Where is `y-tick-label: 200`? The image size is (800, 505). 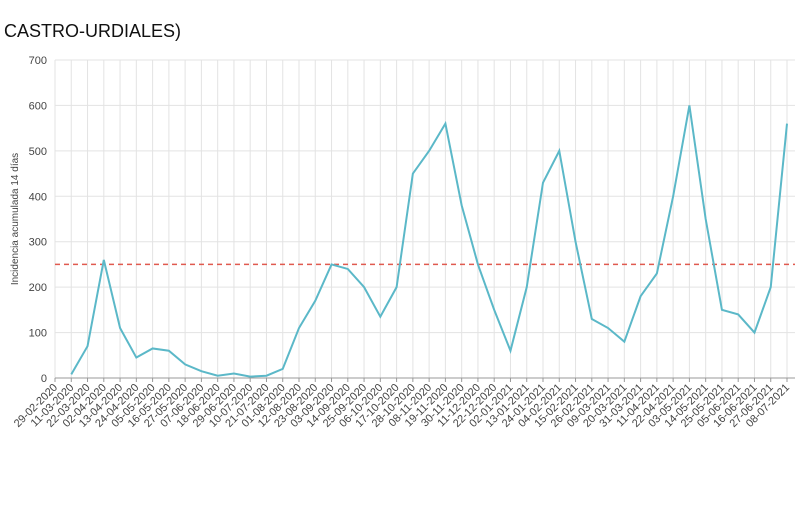
y-tick-label: 200 is located at coordinates (38, 288).